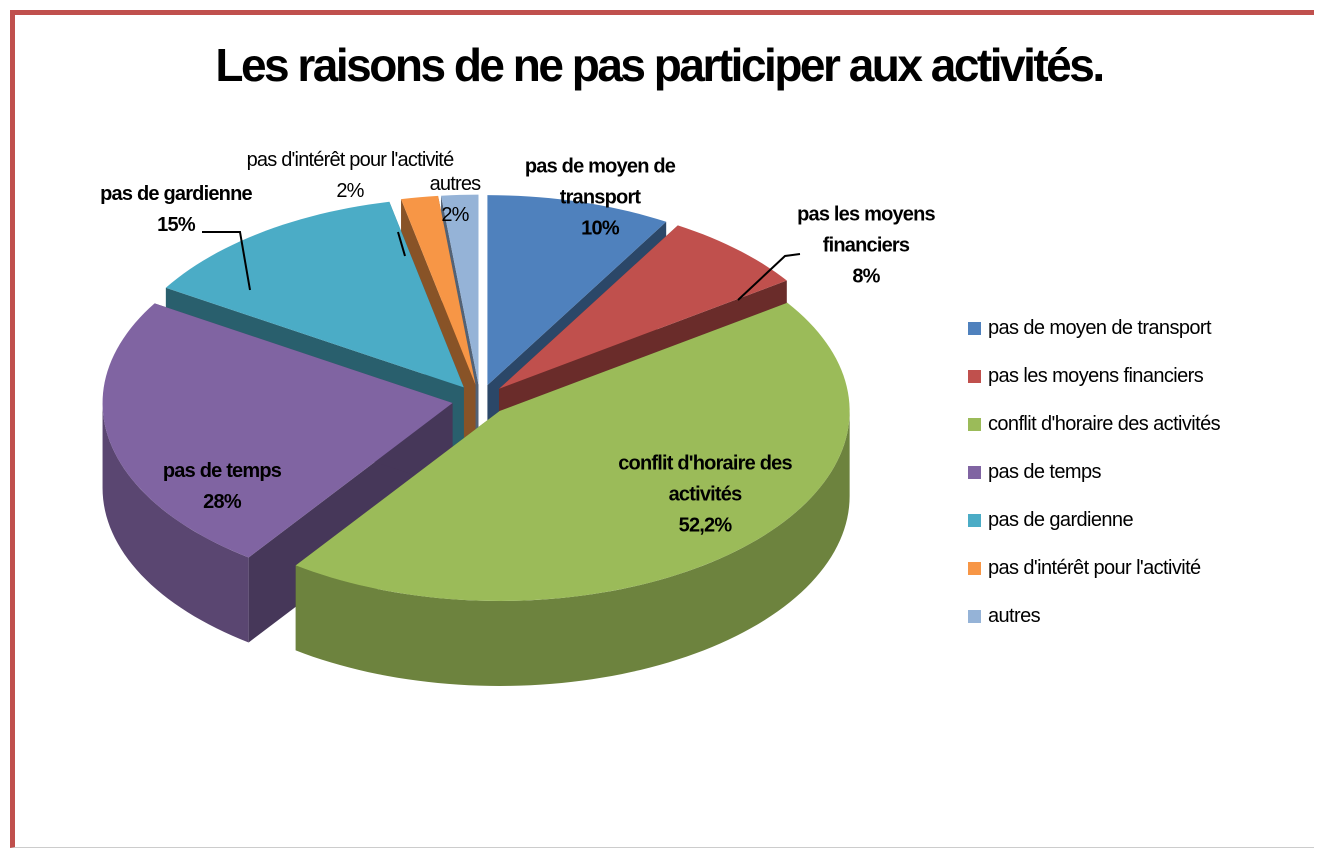  What do you see at coordinates (176, 194) in the screenshot?
I see `data-label-name: pas de gardienne` at bounding box center [176, 194].